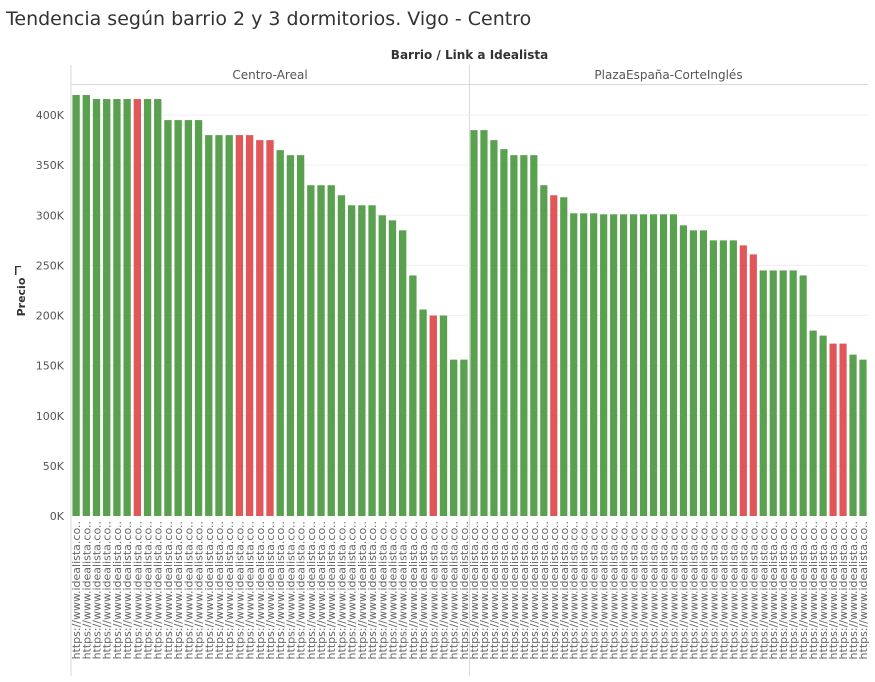 The width and height of the screenshot is (875, 682). I want to click on y-tick-label: 250K, so click(50, 265).